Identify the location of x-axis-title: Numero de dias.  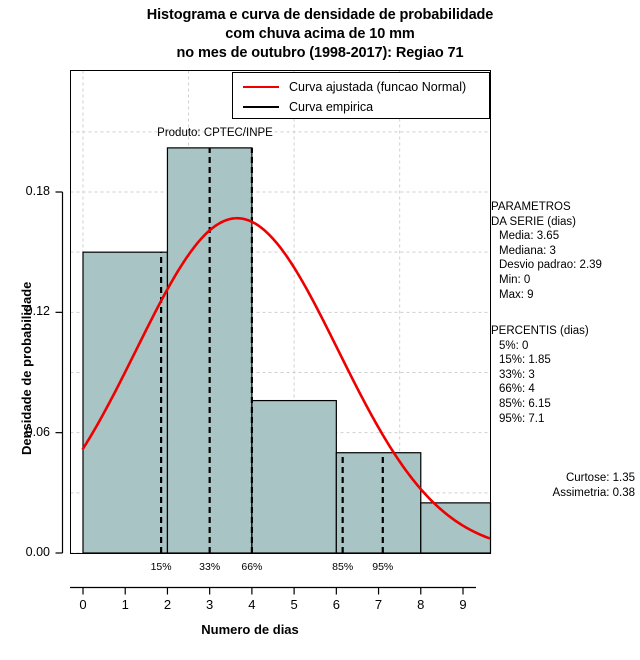
(250, 629).